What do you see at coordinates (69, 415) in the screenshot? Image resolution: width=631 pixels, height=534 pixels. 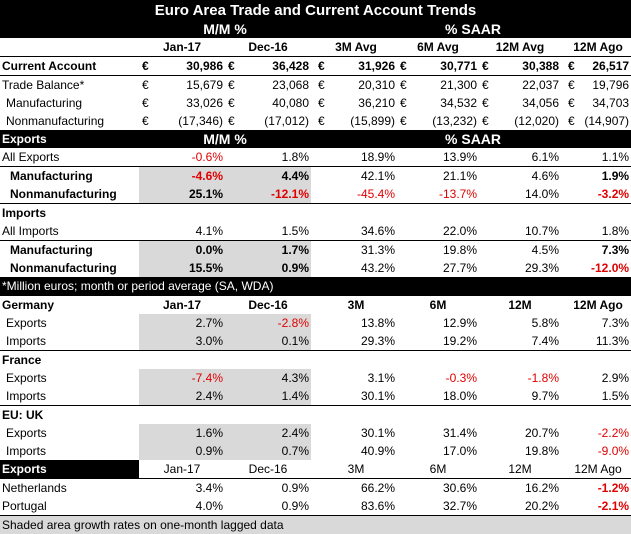 I see `country-name: EU: UK` at bounding box center [69, 415].